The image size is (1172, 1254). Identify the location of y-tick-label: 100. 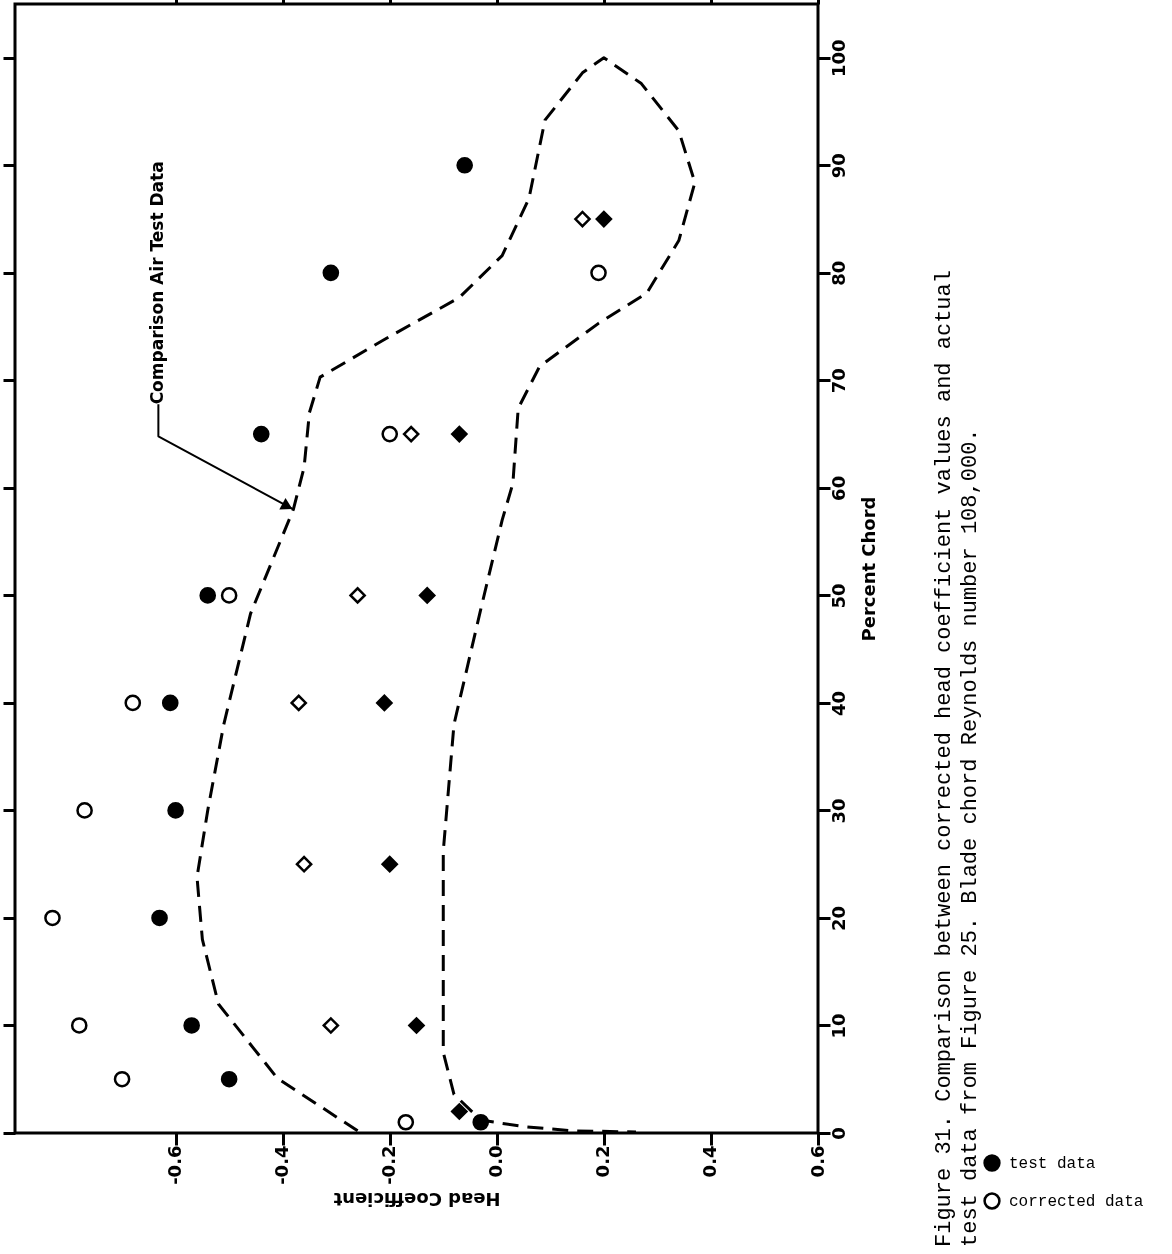
(838, 58).